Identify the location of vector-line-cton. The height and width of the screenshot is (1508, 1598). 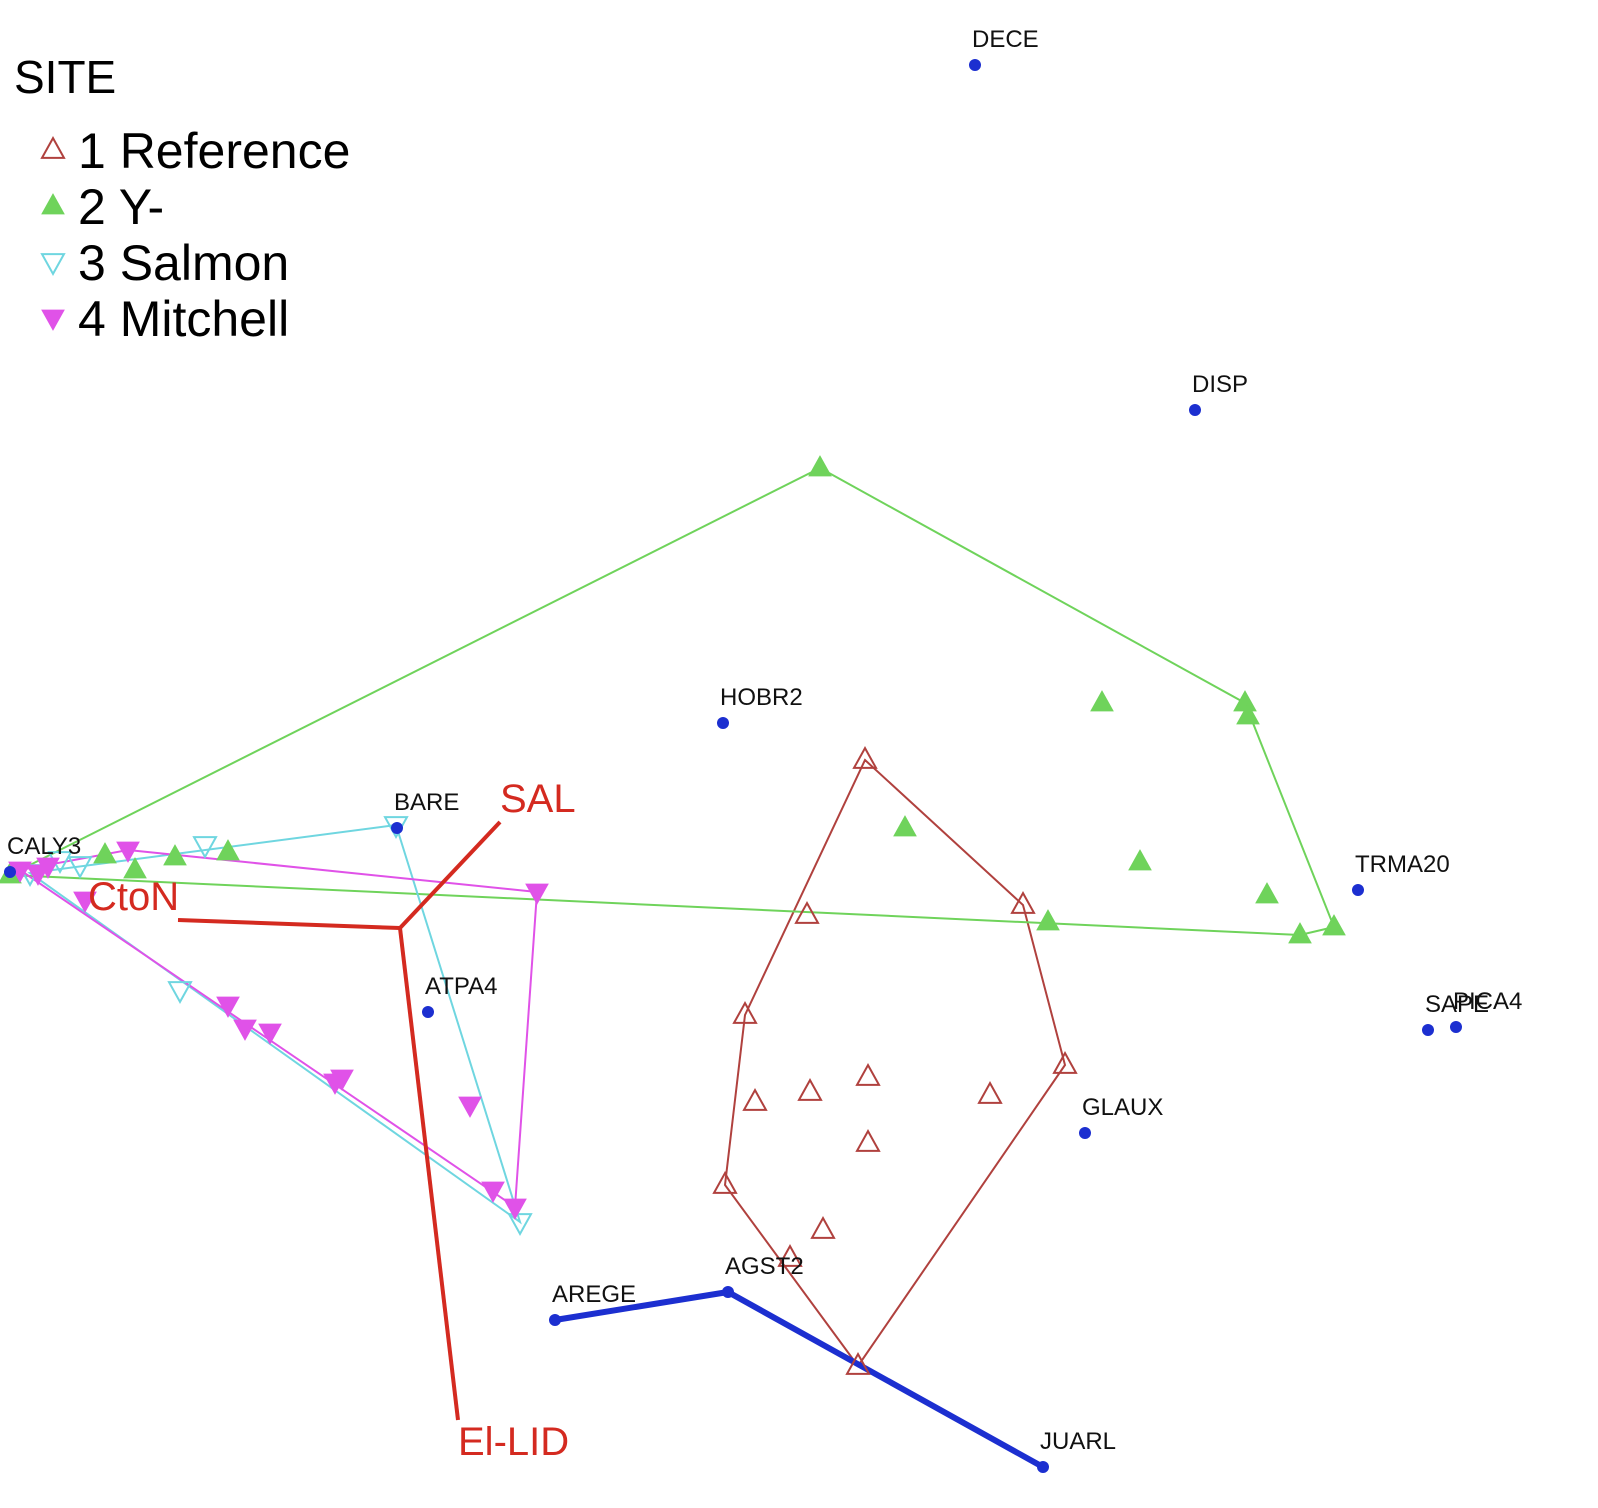
(289, 924).